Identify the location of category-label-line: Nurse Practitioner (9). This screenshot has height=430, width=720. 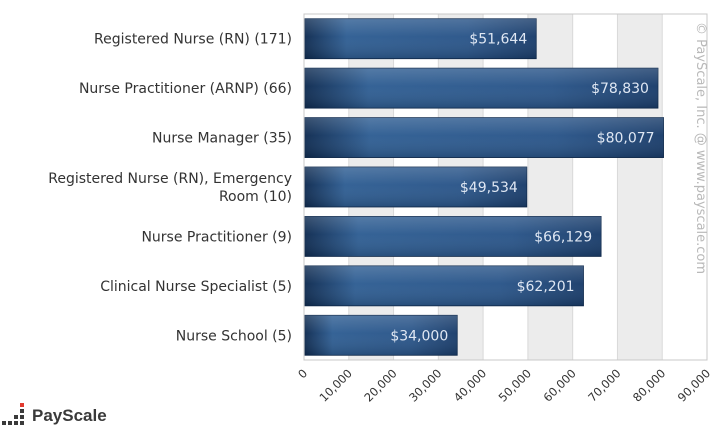
(216, 237).